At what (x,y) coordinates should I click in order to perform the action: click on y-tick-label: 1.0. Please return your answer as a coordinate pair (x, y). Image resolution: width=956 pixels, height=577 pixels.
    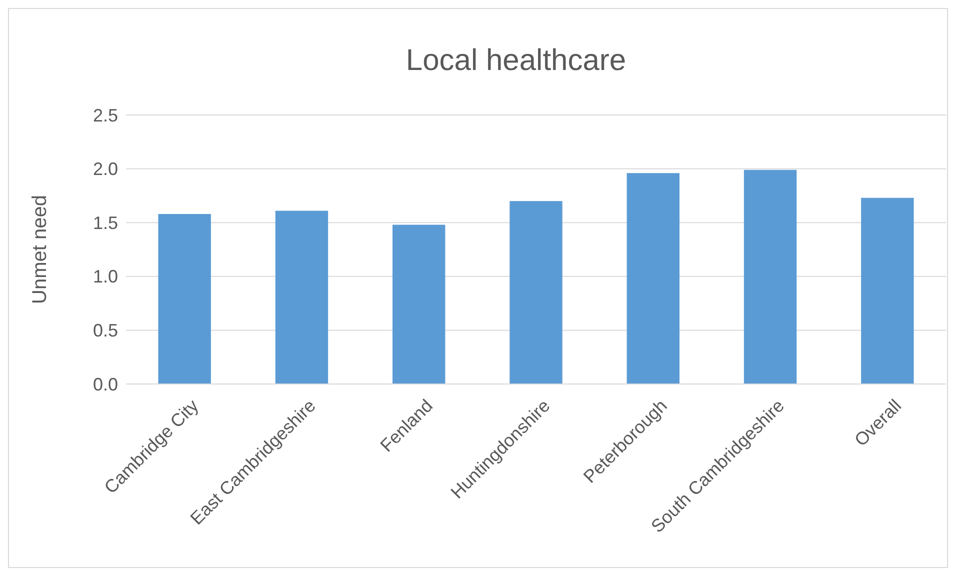
    Looking at the image, I should click on (105, 276).